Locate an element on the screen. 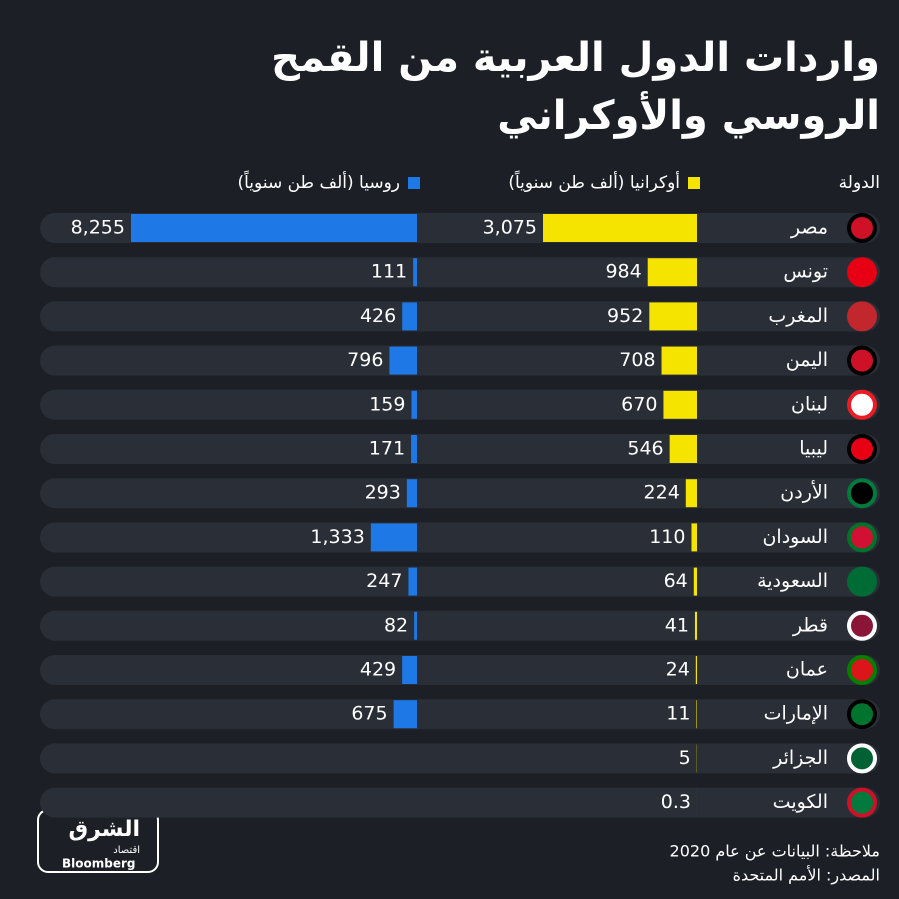  chart-subtitle: الروسي والأوكراني is located at coordinates (688, 114).